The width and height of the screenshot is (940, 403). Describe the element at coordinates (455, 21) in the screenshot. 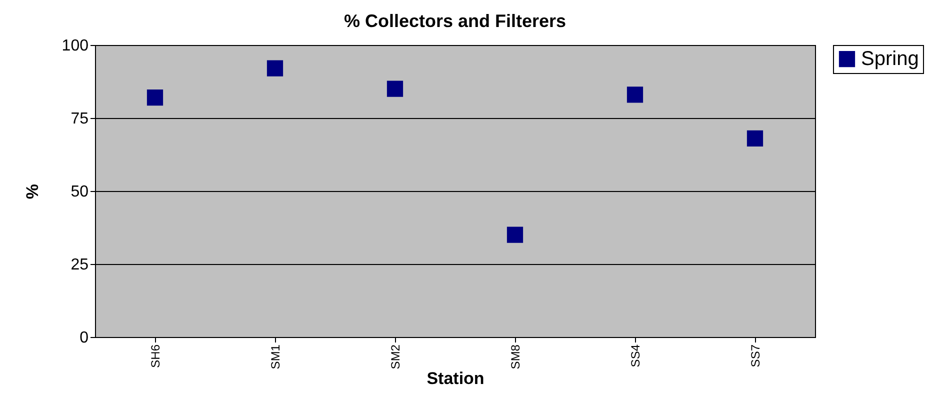

I see `chart-title: % Collectors and Filterers` at that location.